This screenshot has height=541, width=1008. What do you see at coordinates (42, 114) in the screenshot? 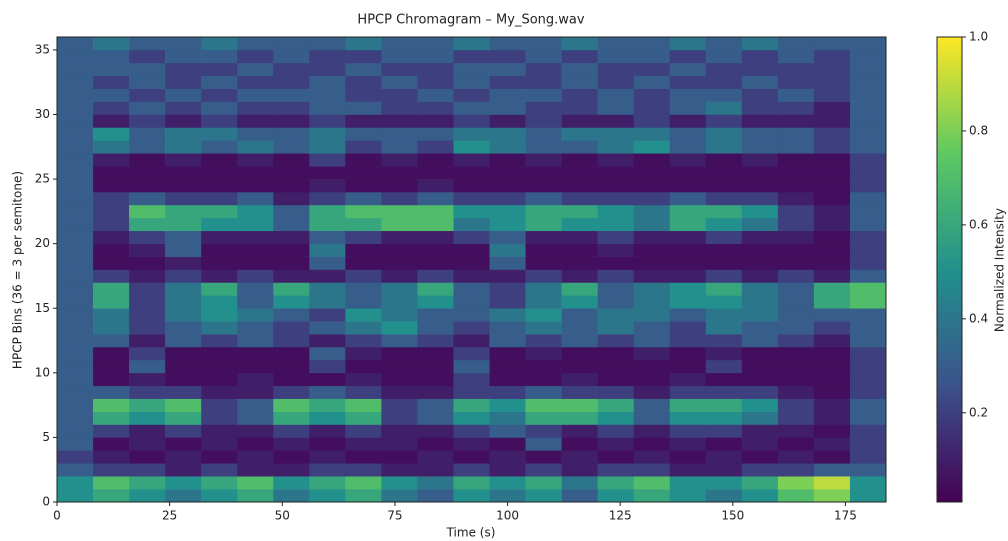
I see `y-tick-label: 30` at bounding box center [42, 114].